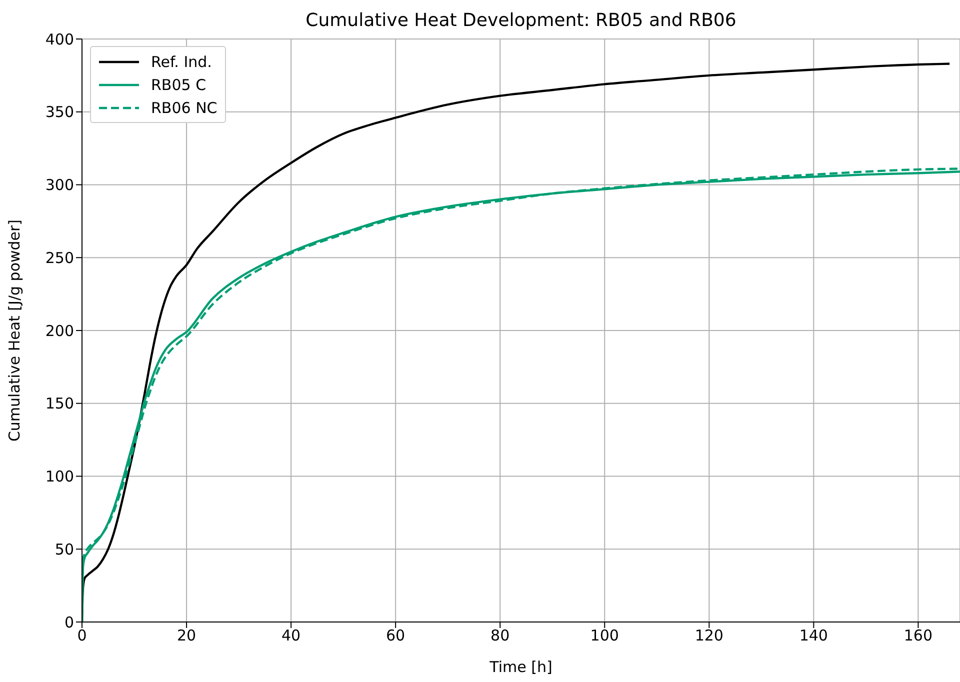 This screenshot has height=682, width=960. I want to click on y-tick-label: 250, so click(59, 257).